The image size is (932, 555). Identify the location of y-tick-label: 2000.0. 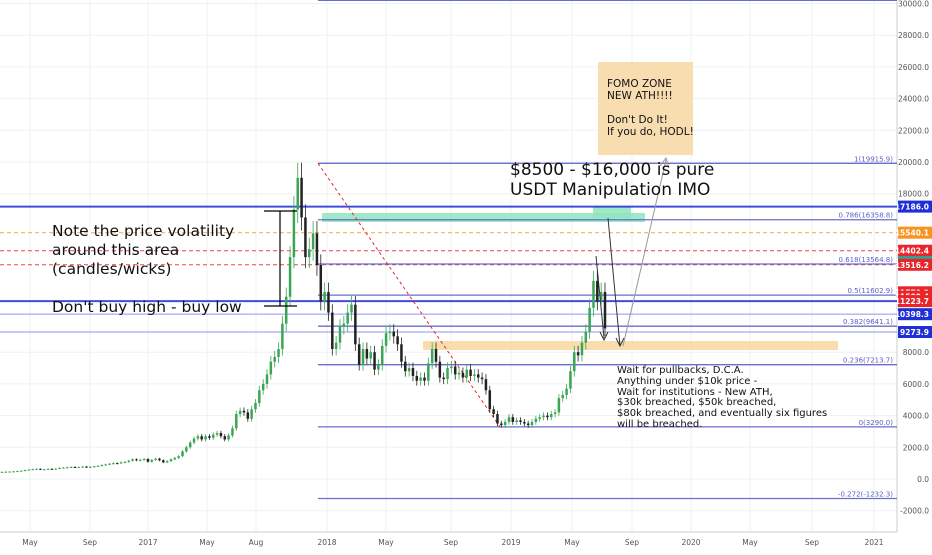
(916, 447).